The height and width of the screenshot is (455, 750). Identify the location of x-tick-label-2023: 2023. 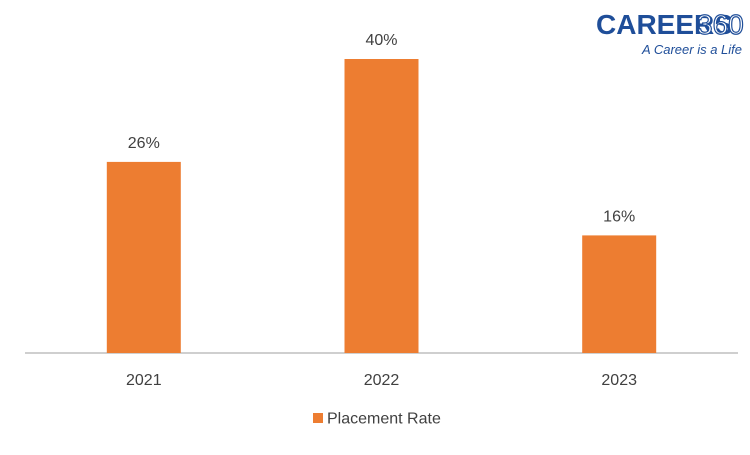
(619, 380).